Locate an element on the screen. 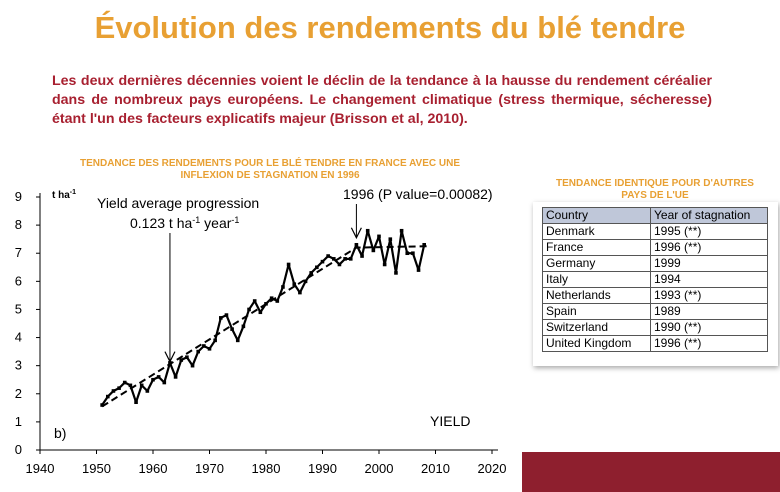 The height and width of the screenshot is (492, 780). progression-value: 0.123 t ha is located at coordinates (161, 223).